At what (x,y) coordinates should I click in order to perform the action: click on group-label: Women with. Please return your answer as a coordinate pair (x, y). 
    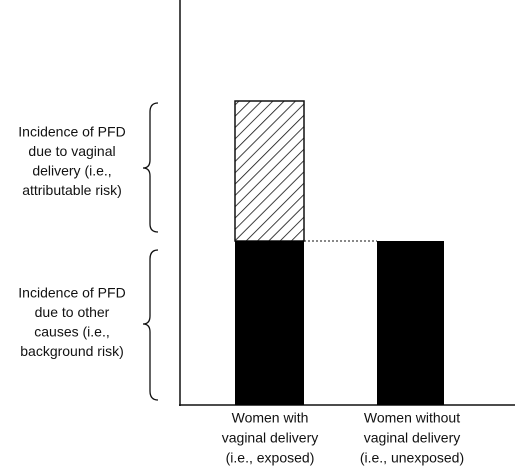
    Looking at the image, I should click on (270, 418).